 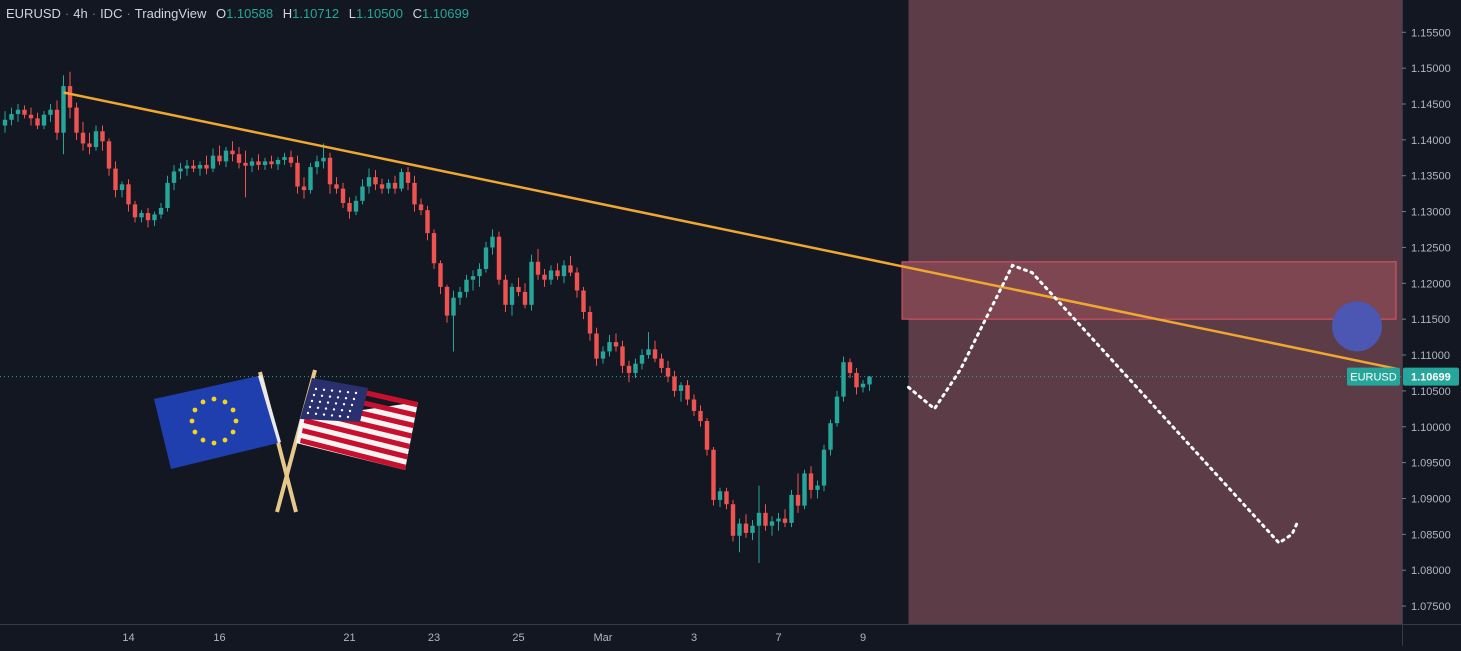 I want to click on price-axis, so click(x=1431, y=323).